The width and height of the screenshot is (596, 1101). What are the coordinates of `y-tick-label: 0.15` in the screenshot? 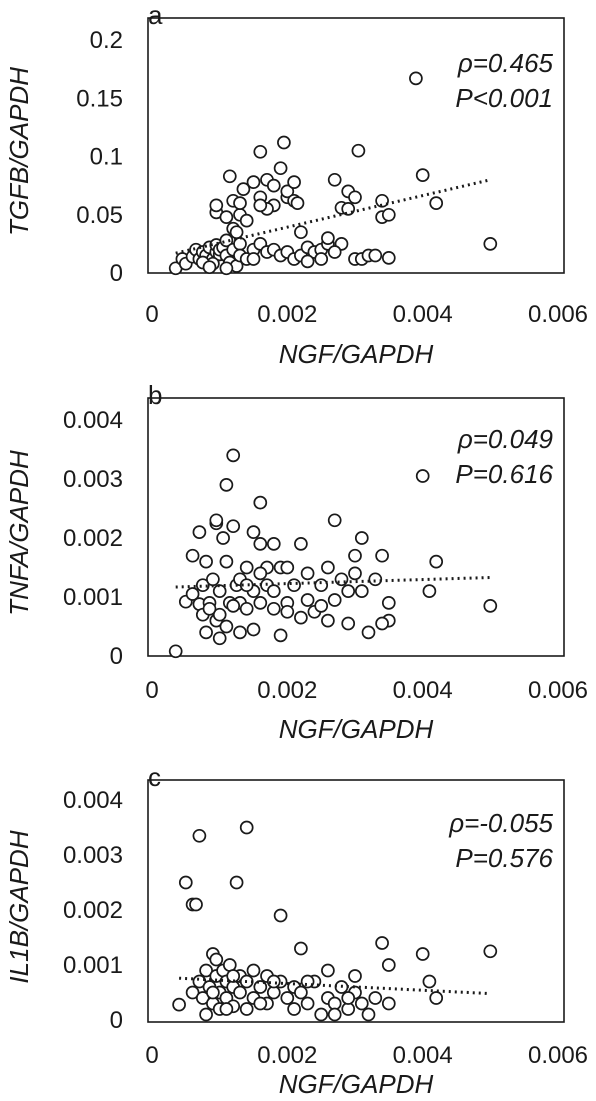 It's located at (99, 98).